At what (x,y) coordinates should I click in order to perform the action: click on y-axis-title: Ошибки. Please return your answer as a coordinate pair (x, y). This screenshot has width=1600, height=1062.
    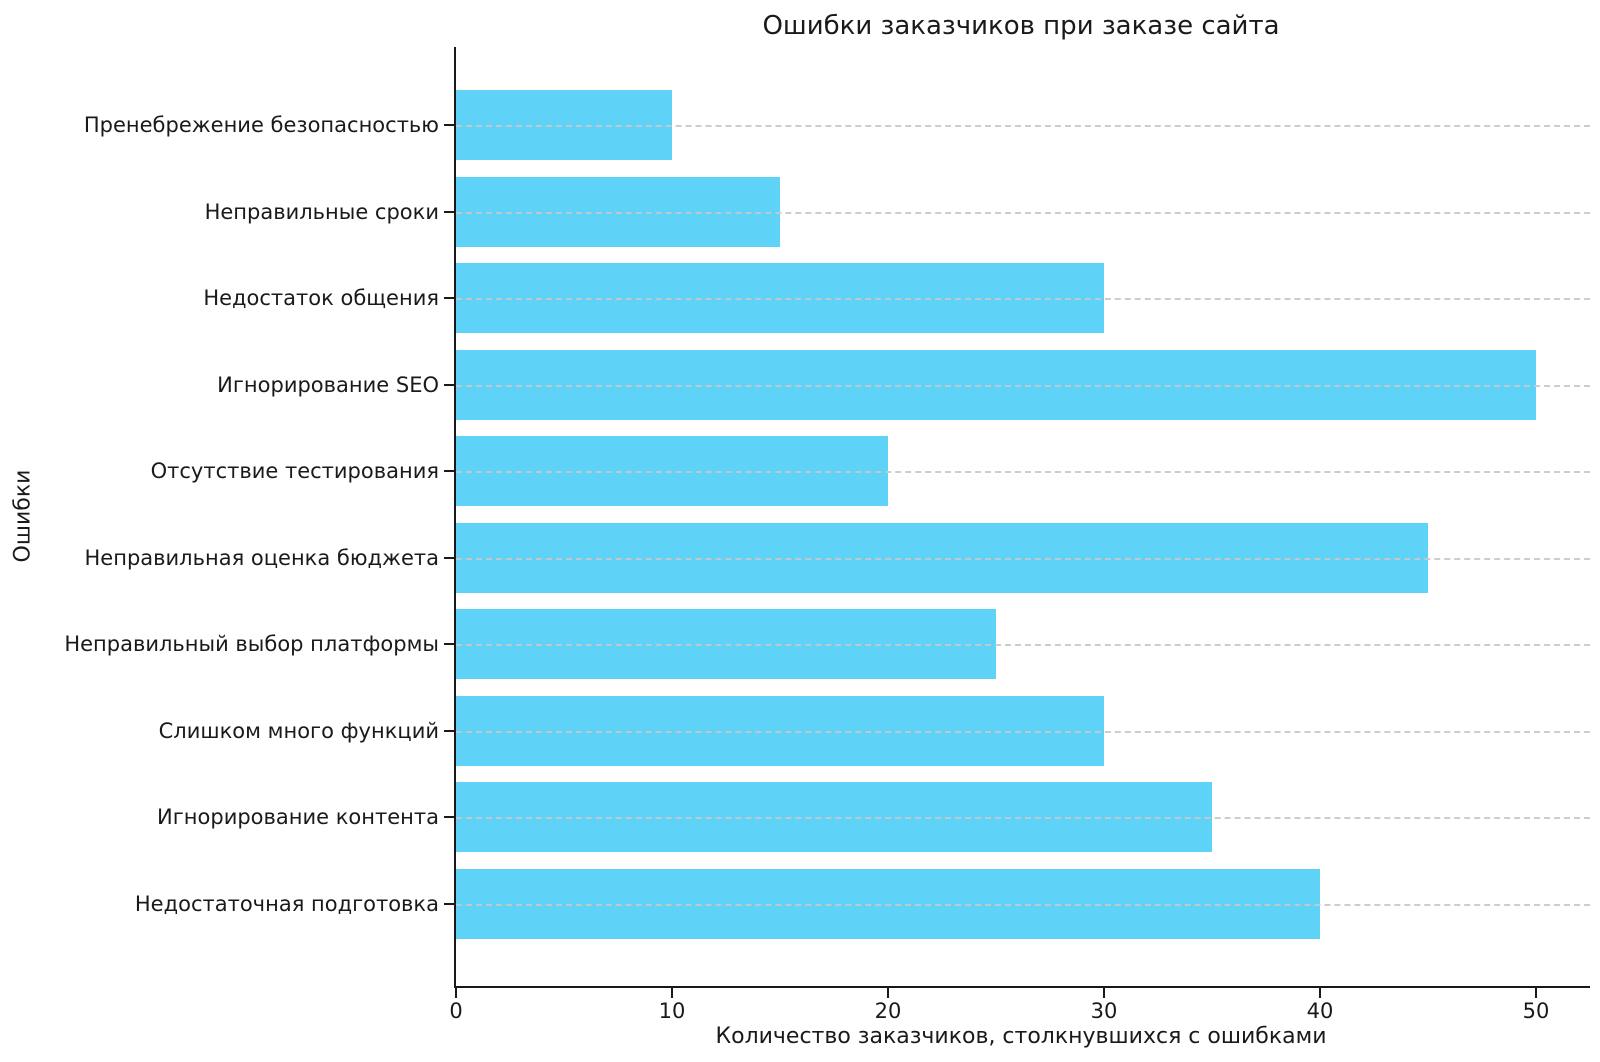
    Looking at the image, I should click on (23, 516).